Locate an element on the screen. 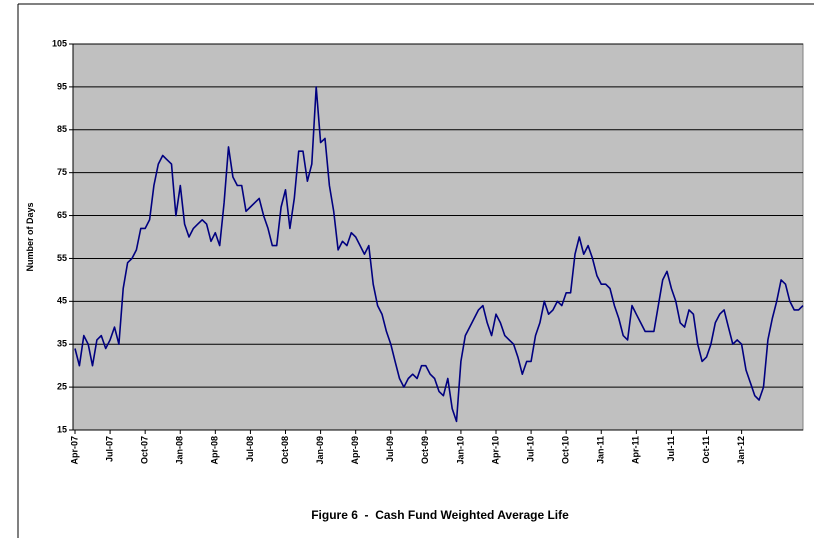 Image resolution: width=814 pixels, height=538 pixels. x-tick-label: Jan-12 is located at coordinates (741, 450).